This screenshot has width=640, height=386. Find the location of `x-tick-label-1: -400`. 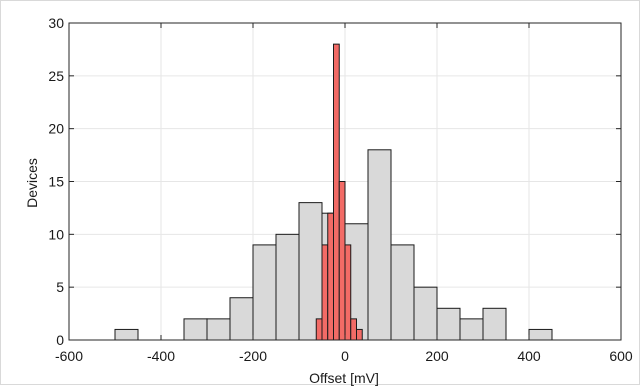

x-tick-label-1: -400 is located at coordinates (161, 356).